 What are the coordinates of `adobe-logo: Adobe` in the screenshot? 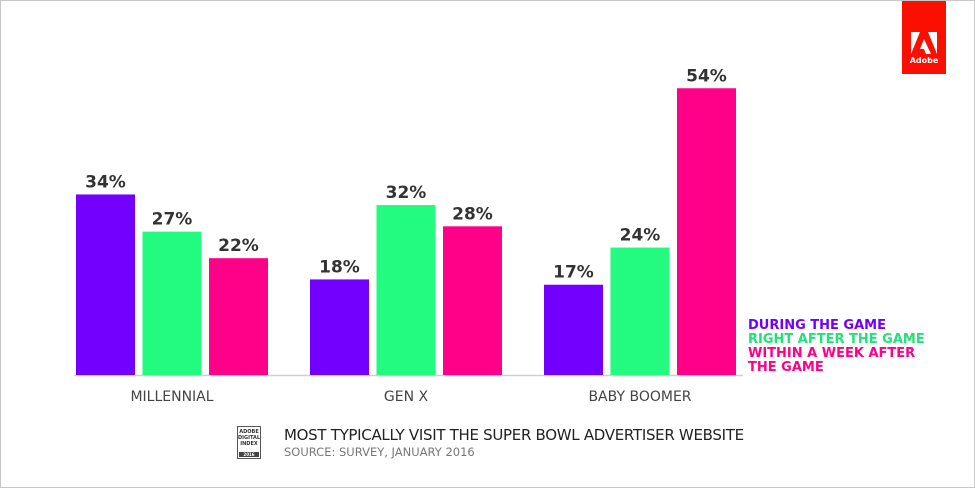 It's located at (924, 37).